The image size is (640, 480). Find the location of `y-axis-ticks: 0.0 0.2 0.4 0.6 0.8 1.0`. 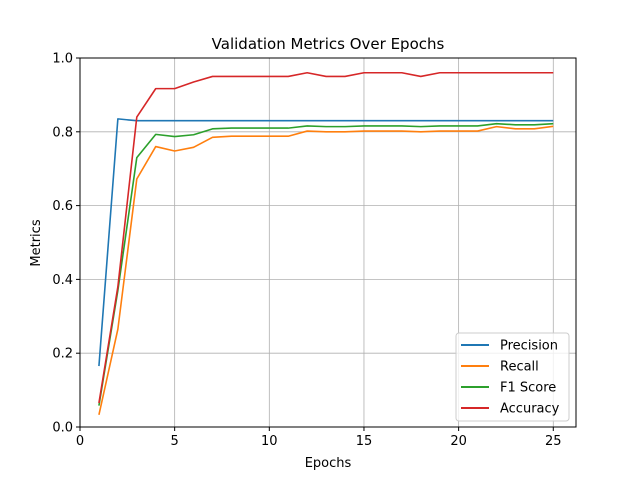

y-axis-ticks: 0.0 0.2 0.4 0.6 0.8 1.0 is located at coordinates (66, 244).